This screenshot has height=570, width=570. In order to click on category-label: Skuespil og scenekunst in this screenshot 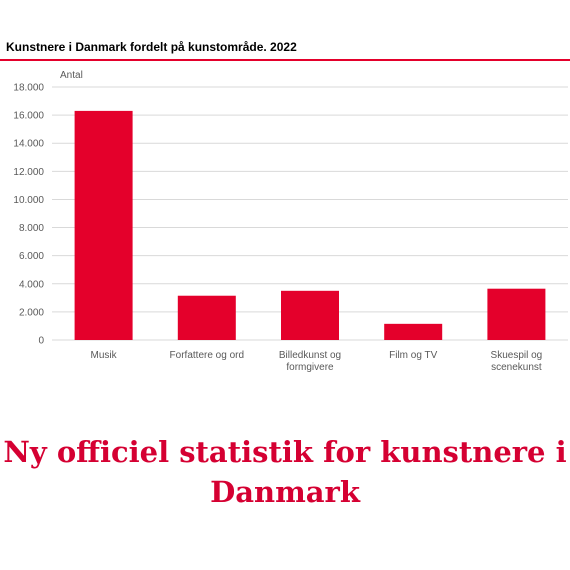, I will do `click(517, 361)`.